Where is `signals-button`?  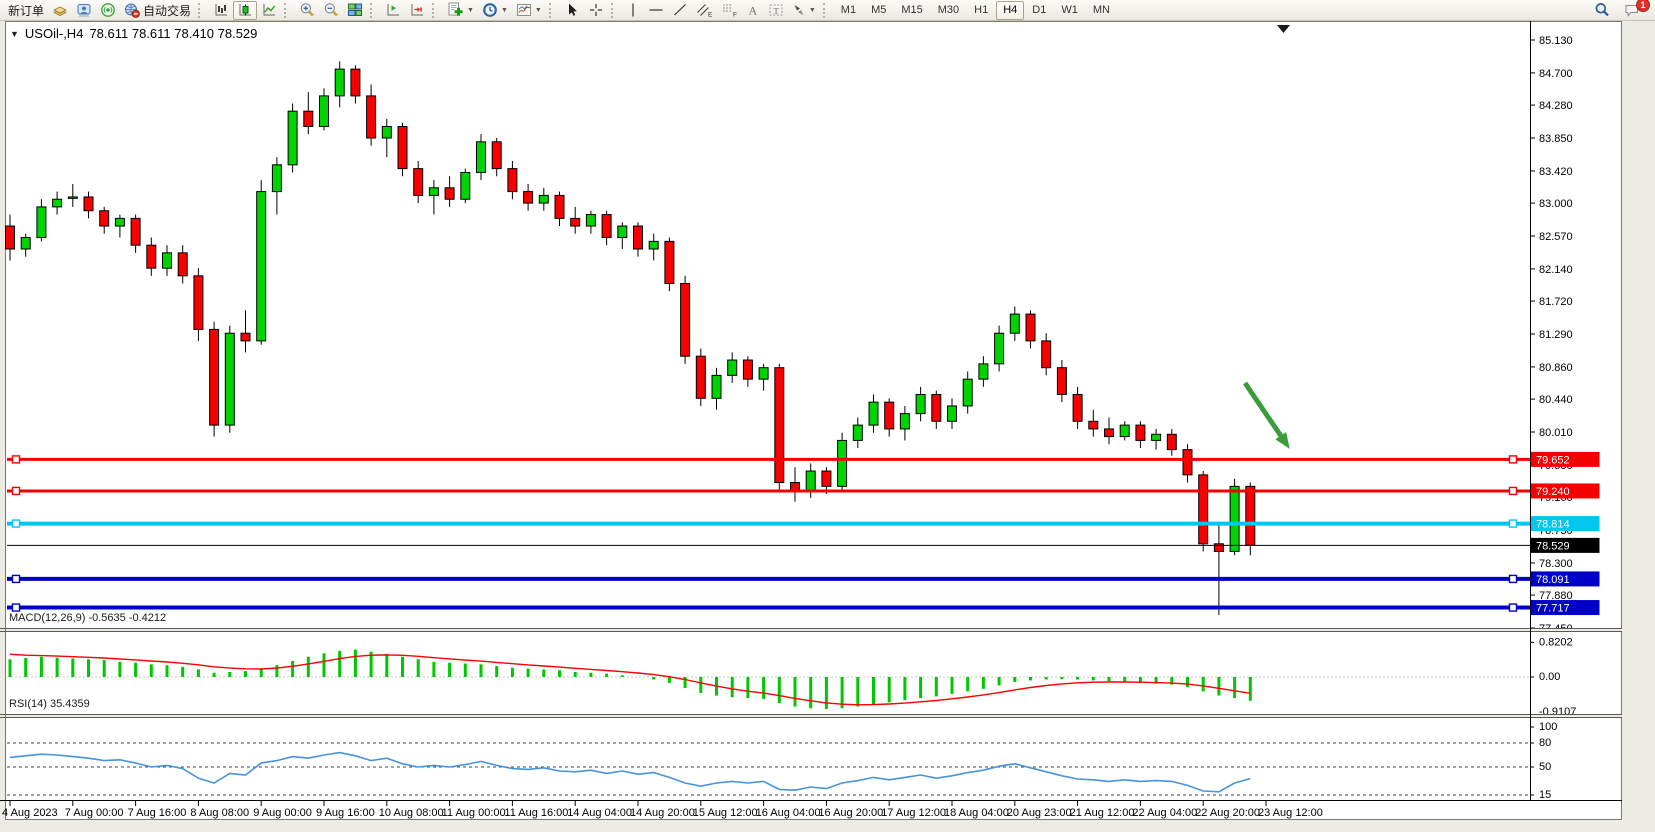 signals-button is located at coordinates (108, 10).